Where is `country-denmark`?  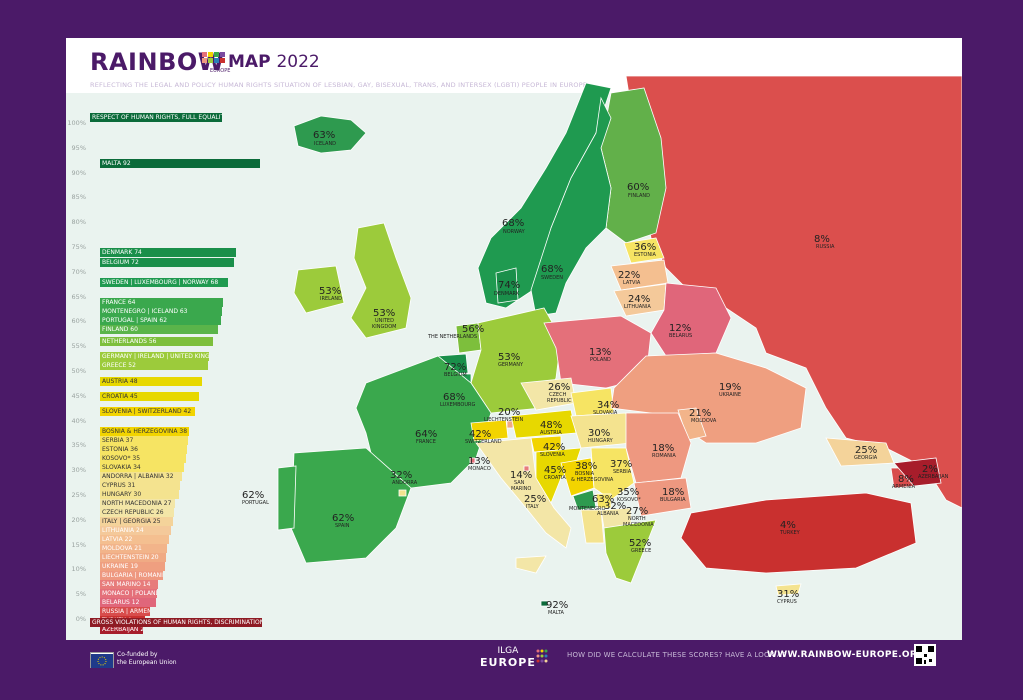 country-denmark is located at coordinates (507, 285).